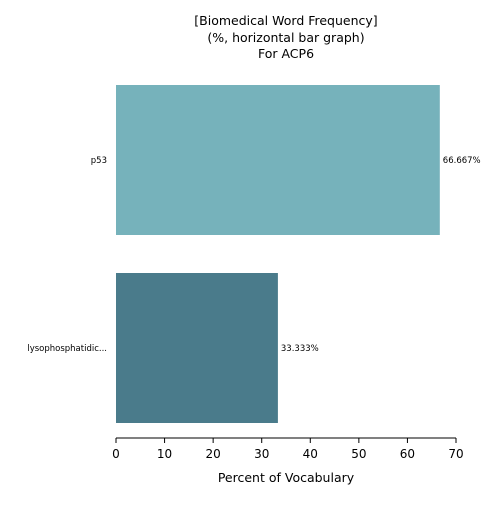  What do you see at coordinates (286, 477) in the screenshot?
I see `x-axis-label: Percent of Vocabulary` at bounding box center [286, 477].